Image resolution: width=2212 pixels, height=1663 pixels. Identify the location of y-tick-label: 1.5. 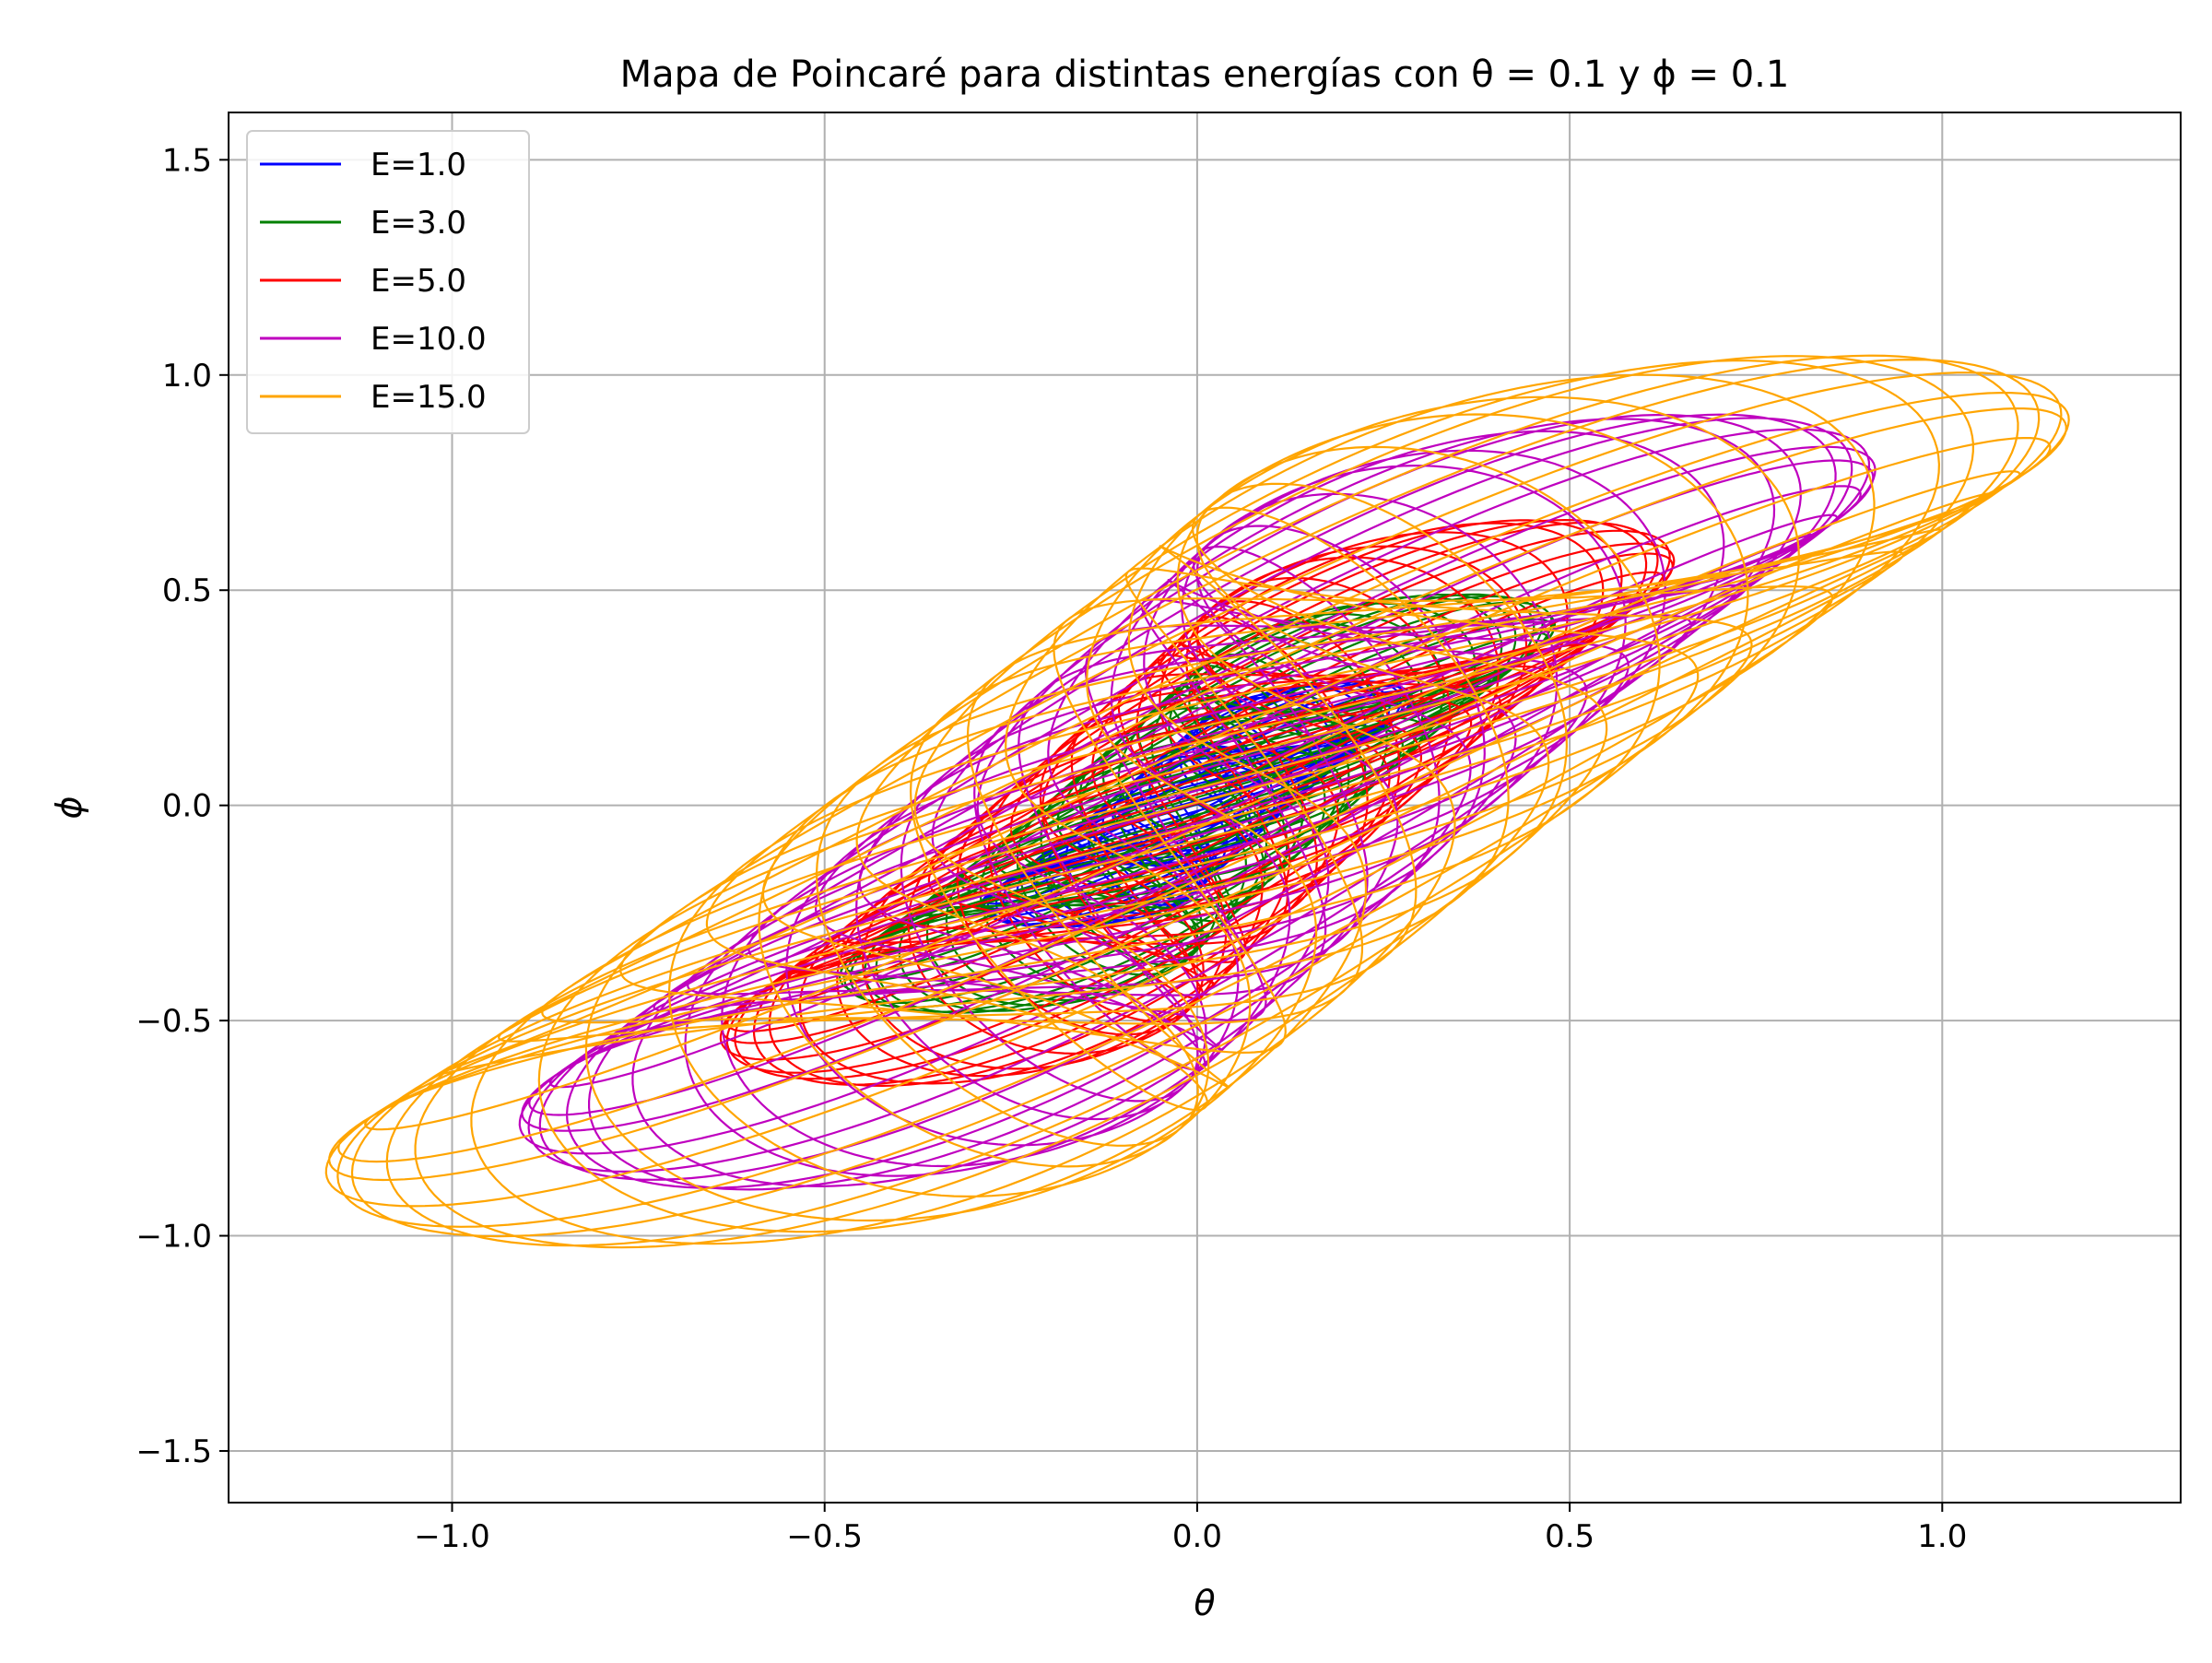
(187, 160).